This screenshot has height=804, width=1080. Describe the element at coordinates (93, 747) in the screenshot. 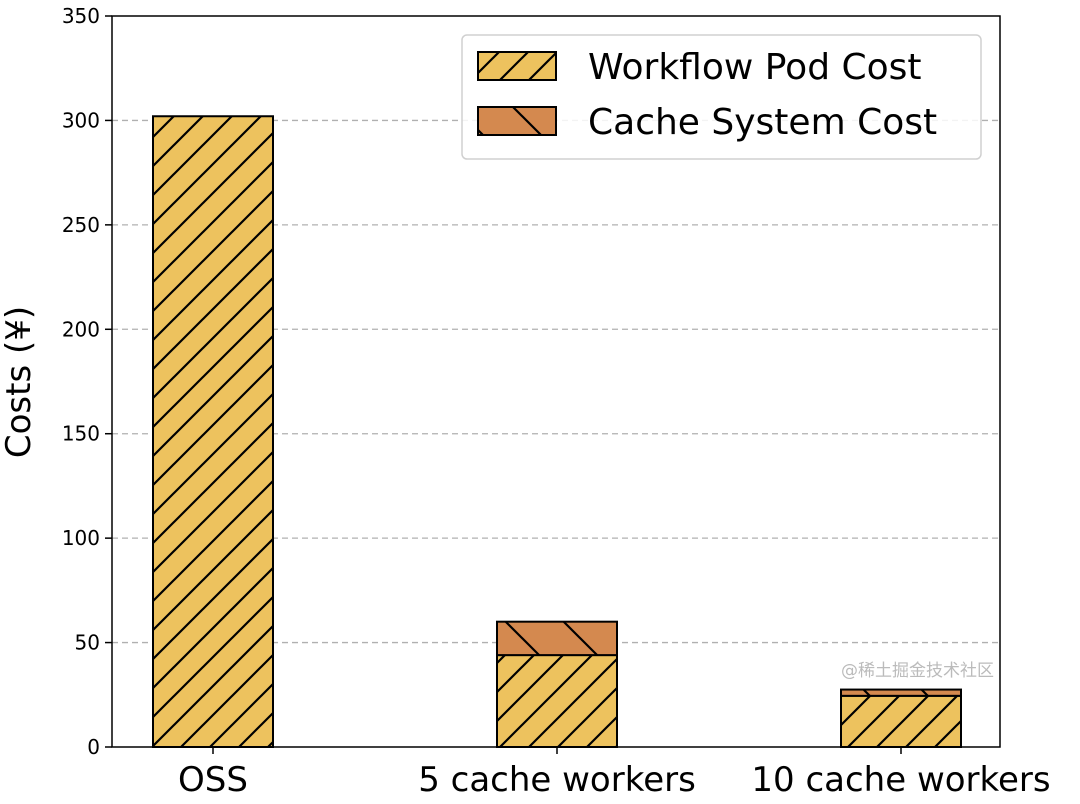

I see `y-tick-label: 0` at that location.